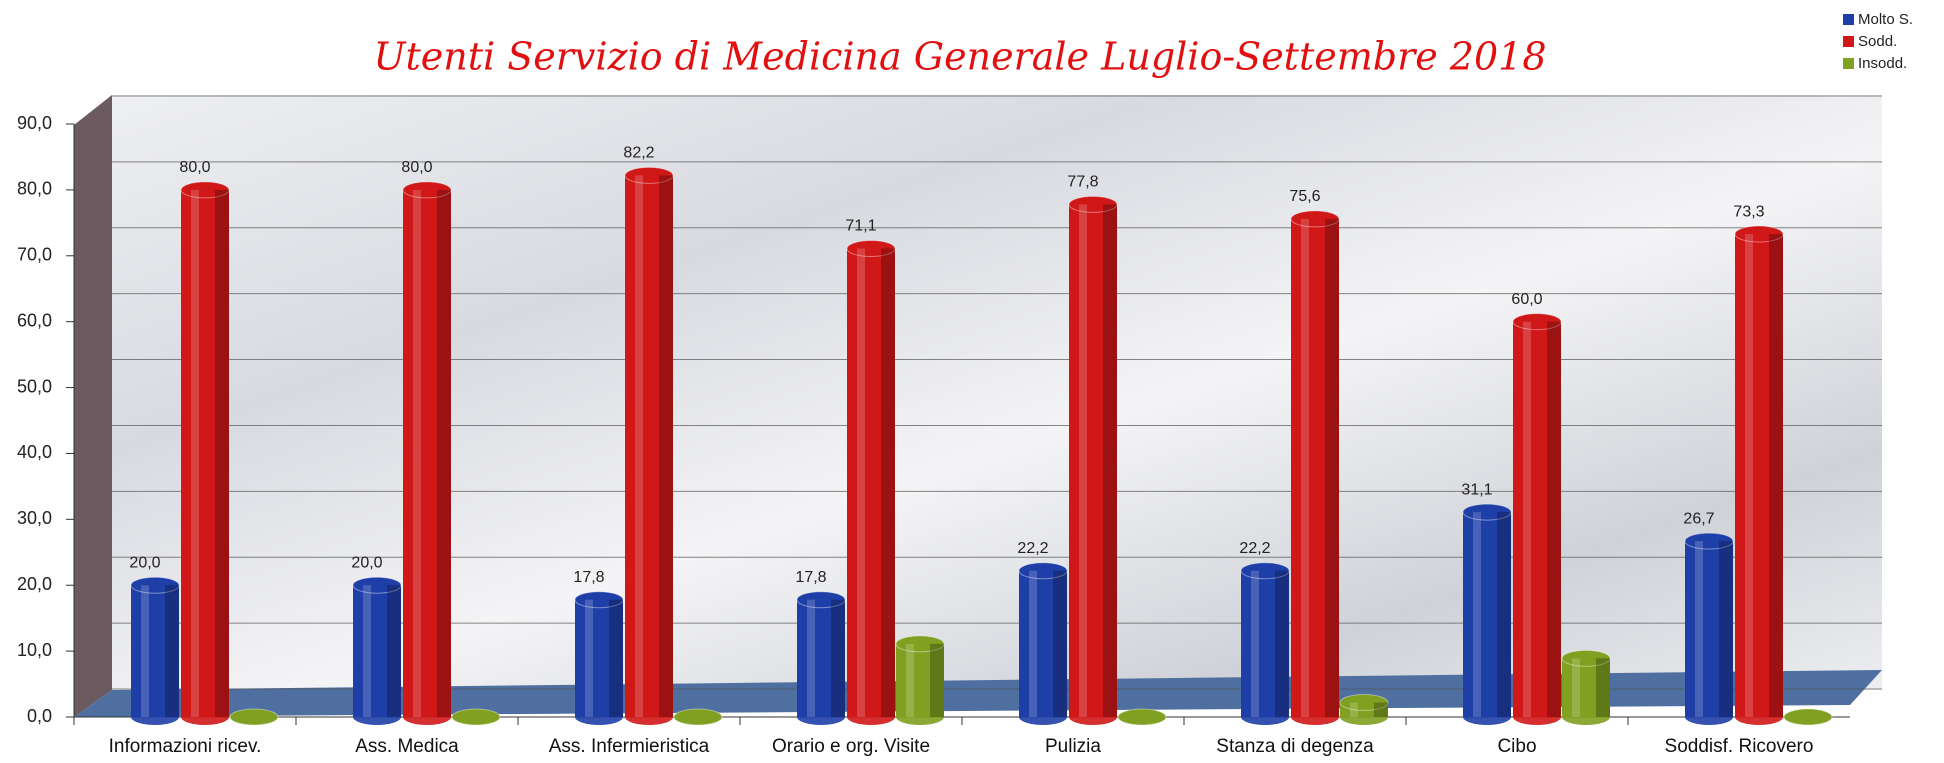  Describe the element at coordinates (34, 320) in the screenshot. I see `y-tick-label: 60,0` at that location.